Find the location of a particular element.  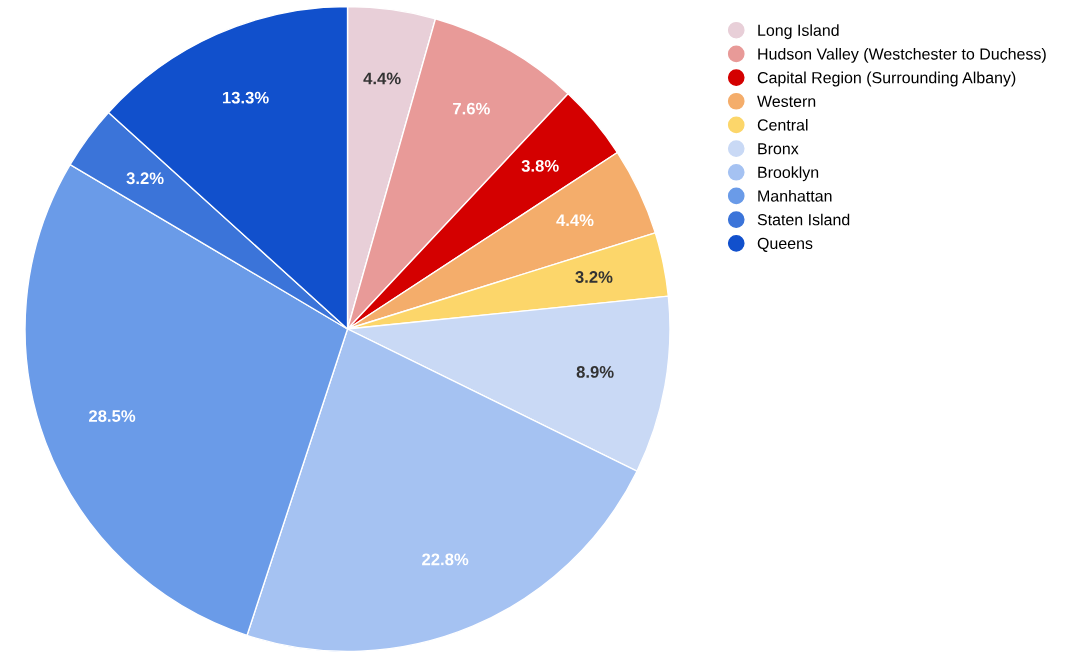

data-label: 22.8% is located at coordinates (445, 559).